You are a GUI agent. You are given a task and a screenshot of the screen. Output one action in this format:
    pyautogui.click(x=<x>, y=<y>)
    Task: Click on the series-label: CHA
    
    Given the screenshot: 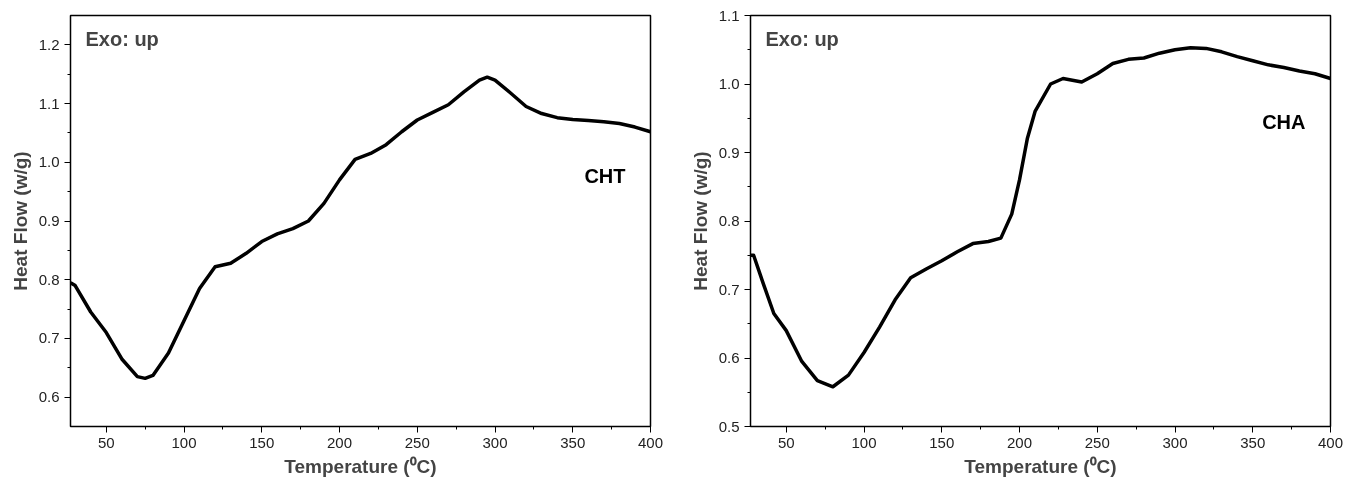 What is the action you would take?
    pyautogui.click(x=1284, y=122)
    